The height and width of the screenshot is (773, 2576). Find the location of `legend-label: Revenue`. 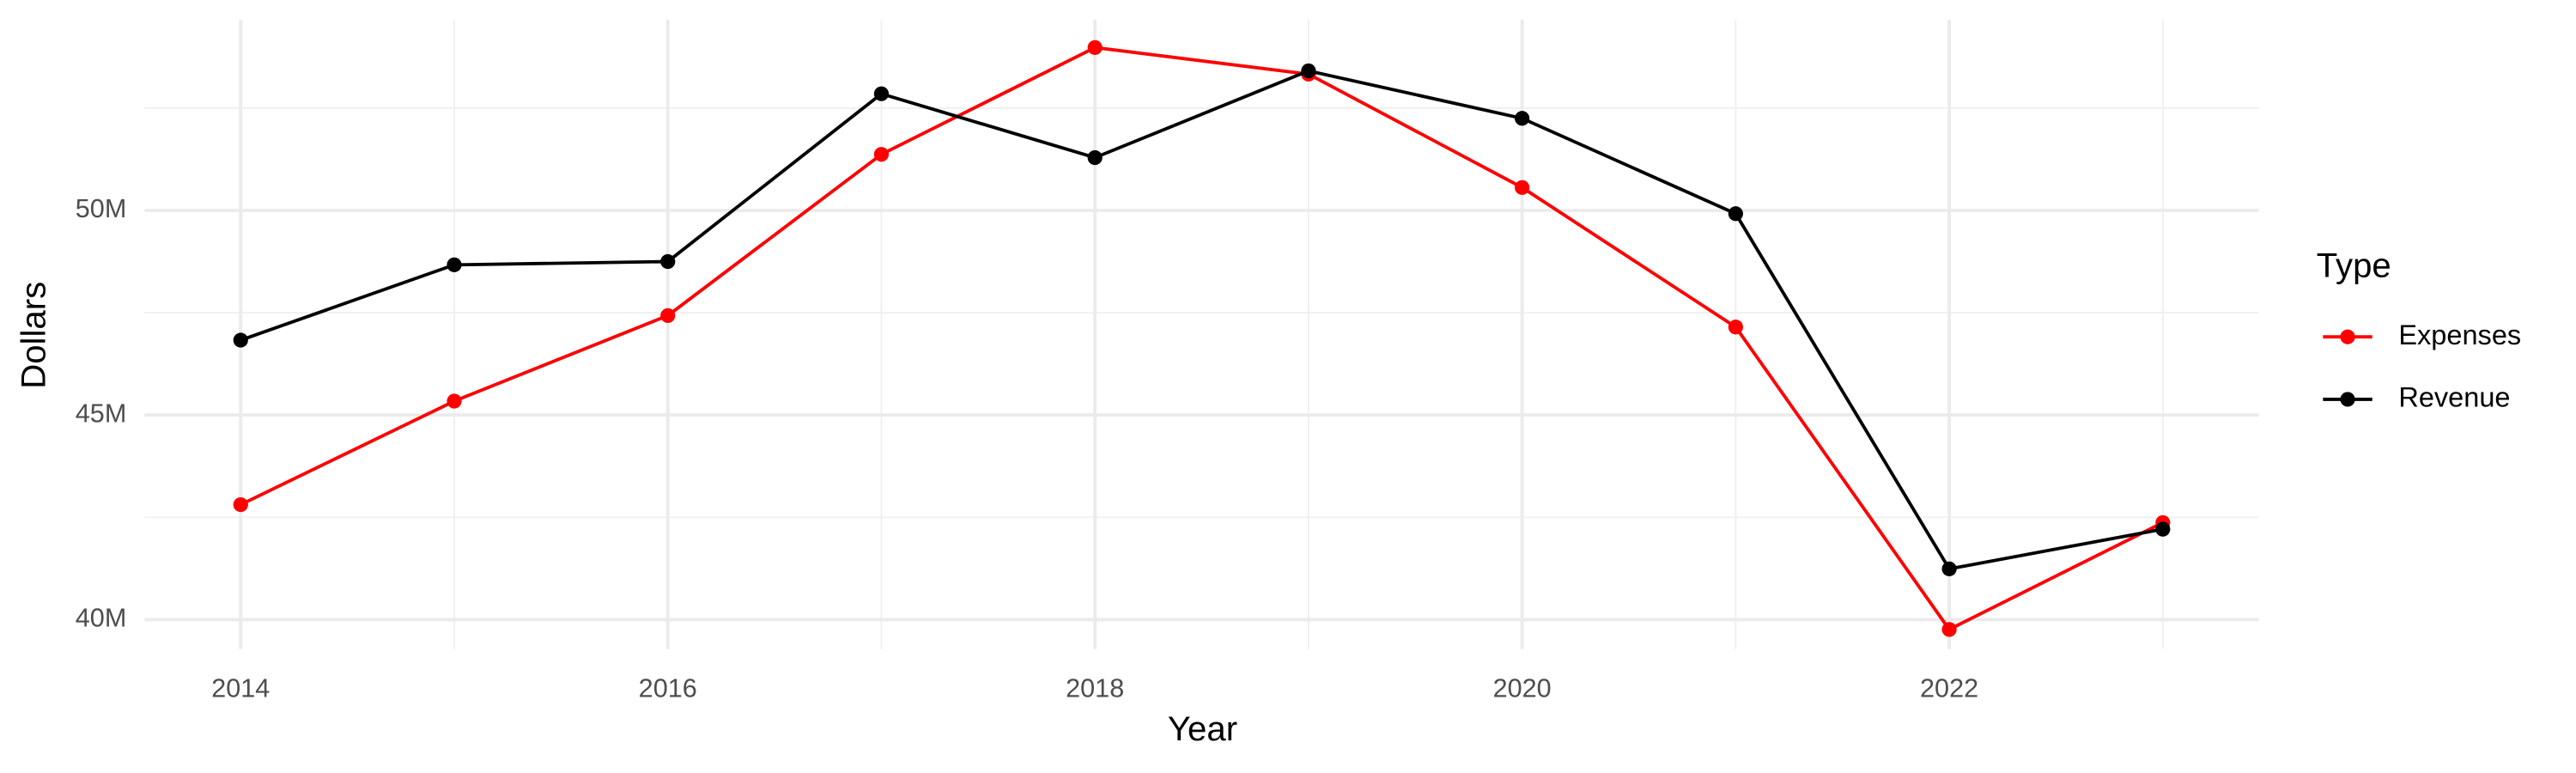

legend-label: Revenue is located at coordinates (2454, 397).